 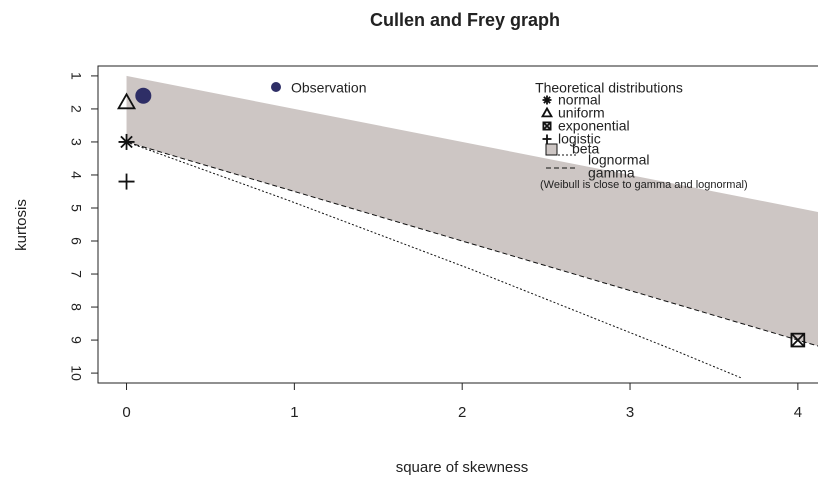 I want to click on x-tick-label: 1, so click(x=294, y=412).